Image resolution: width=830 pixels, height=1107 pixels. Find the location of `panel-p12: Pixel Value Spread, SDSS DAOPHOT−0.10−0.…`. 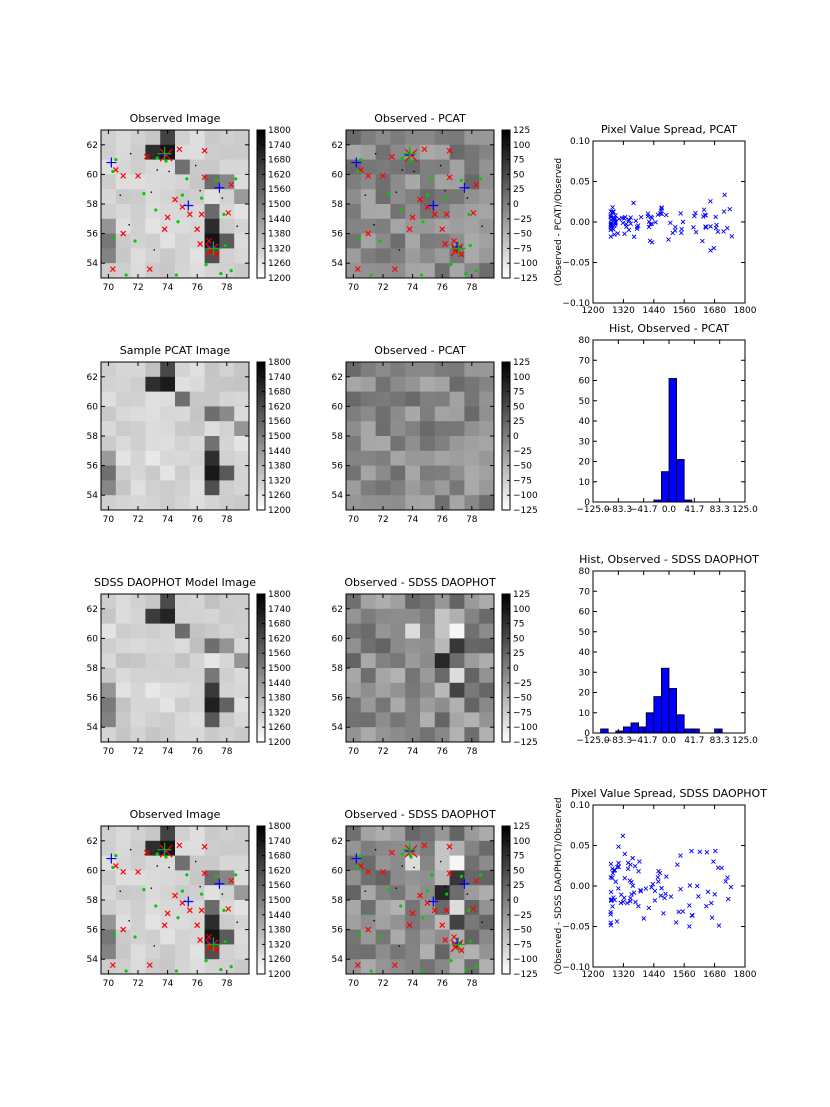

panel-p12: Pixel Value Spread, SDSS DAOPHOT−0.10−0.… is located at coordinates (660, 883).